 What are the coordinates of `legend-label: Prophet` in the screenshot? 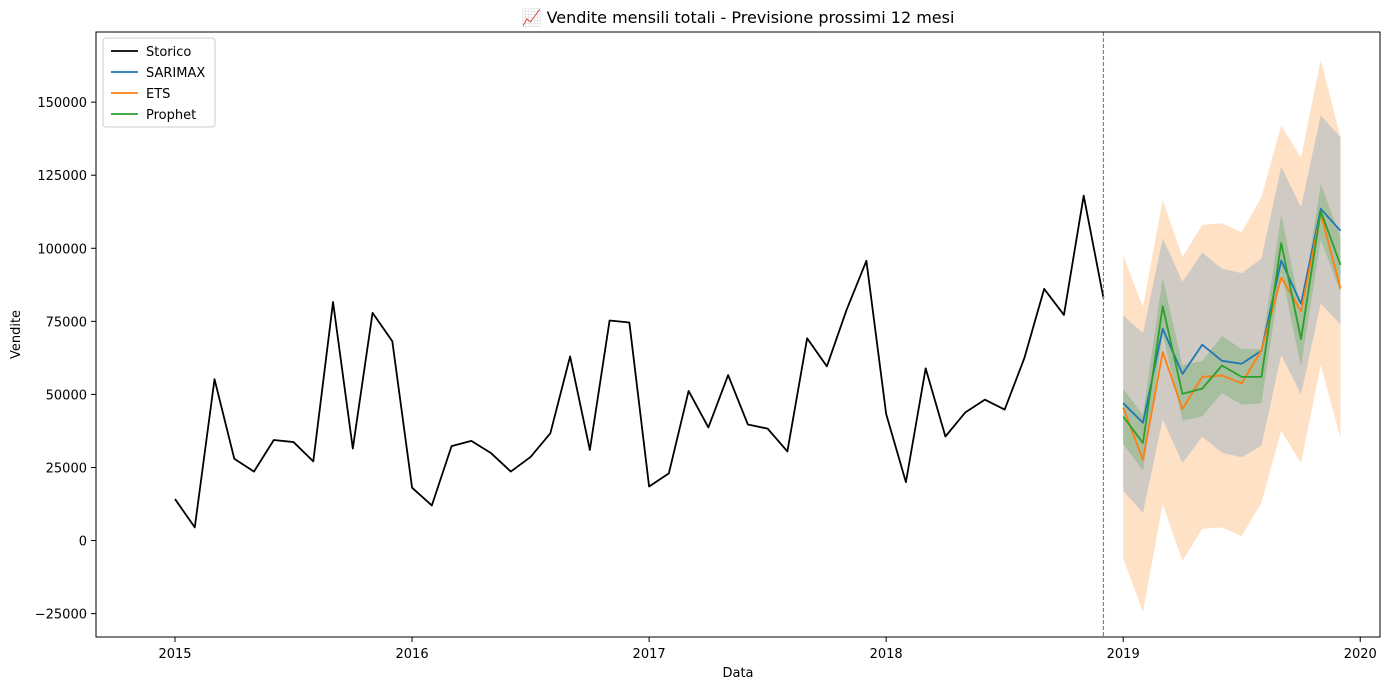 It's located at (171, 115).